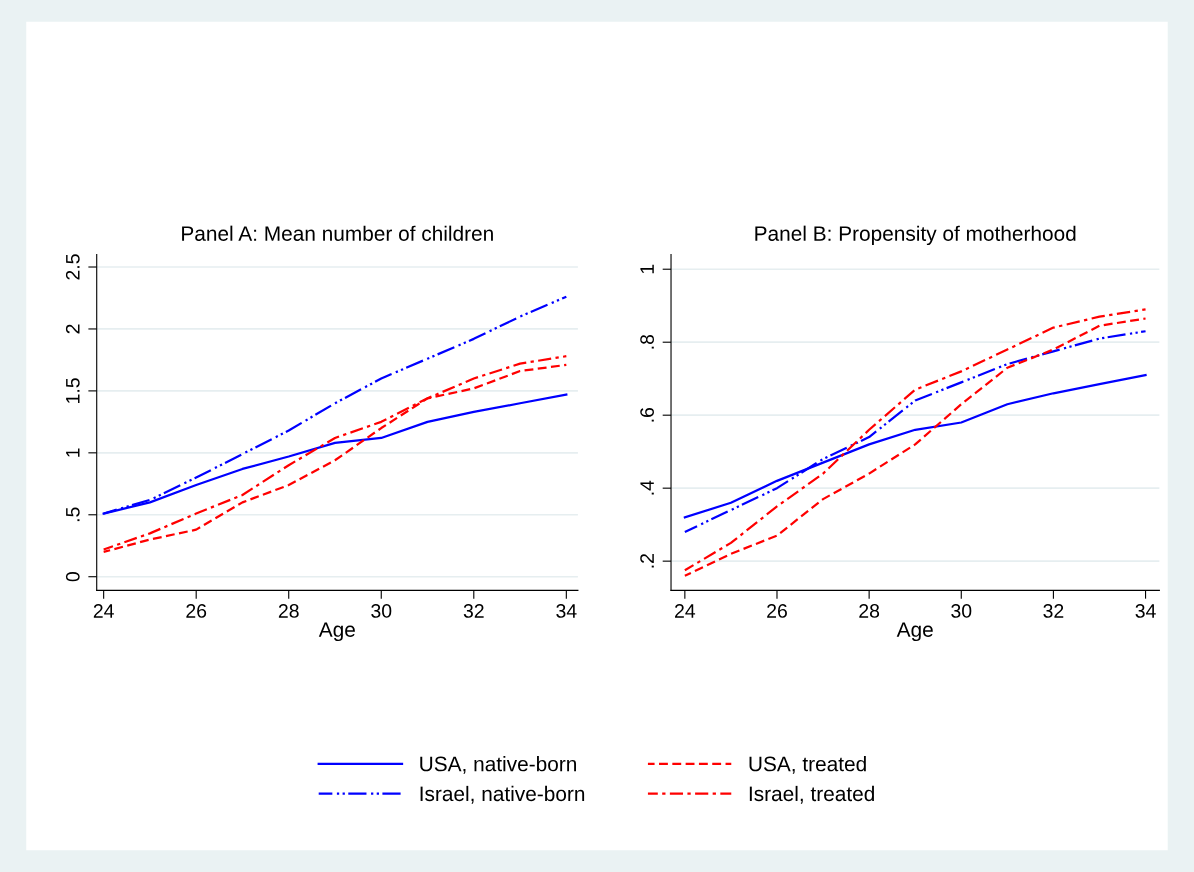 This screenshot has width=1194, height=872. What do you see at coordinates (647, 341) in the screenshot?
I see `y-tick-label: .8` at bounding box center [647, 341].